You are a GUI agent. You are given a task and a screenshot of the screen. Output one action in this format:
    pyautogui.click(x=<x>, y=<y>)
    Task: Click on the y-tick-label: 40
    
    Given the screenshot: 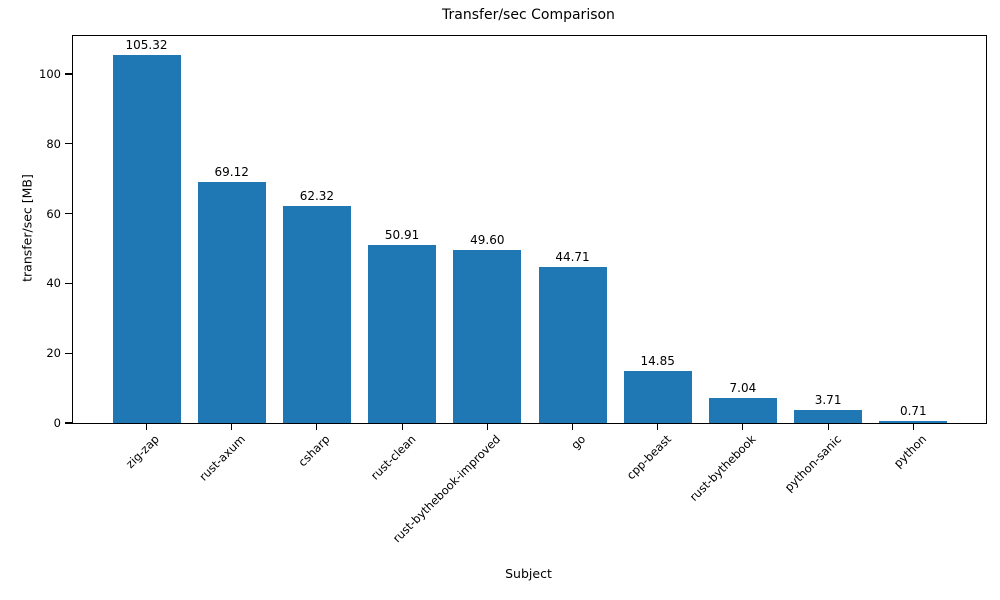 What is the action you would take?
    pyautogui.click(x=53, y=283)
    